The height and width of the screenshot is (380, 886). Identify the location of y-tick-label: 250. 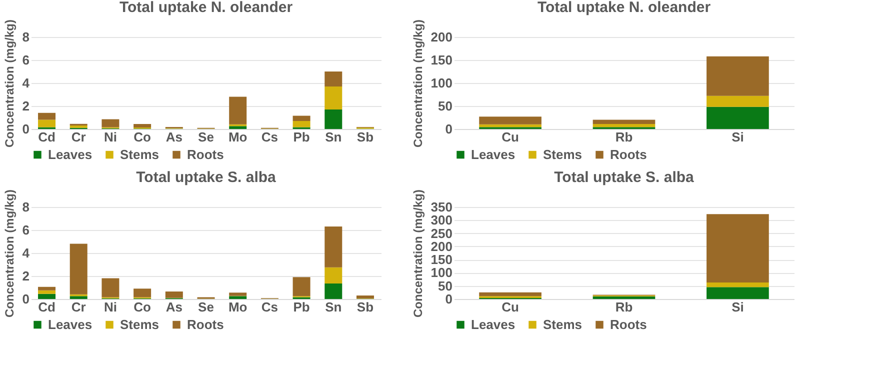
(441, 233).